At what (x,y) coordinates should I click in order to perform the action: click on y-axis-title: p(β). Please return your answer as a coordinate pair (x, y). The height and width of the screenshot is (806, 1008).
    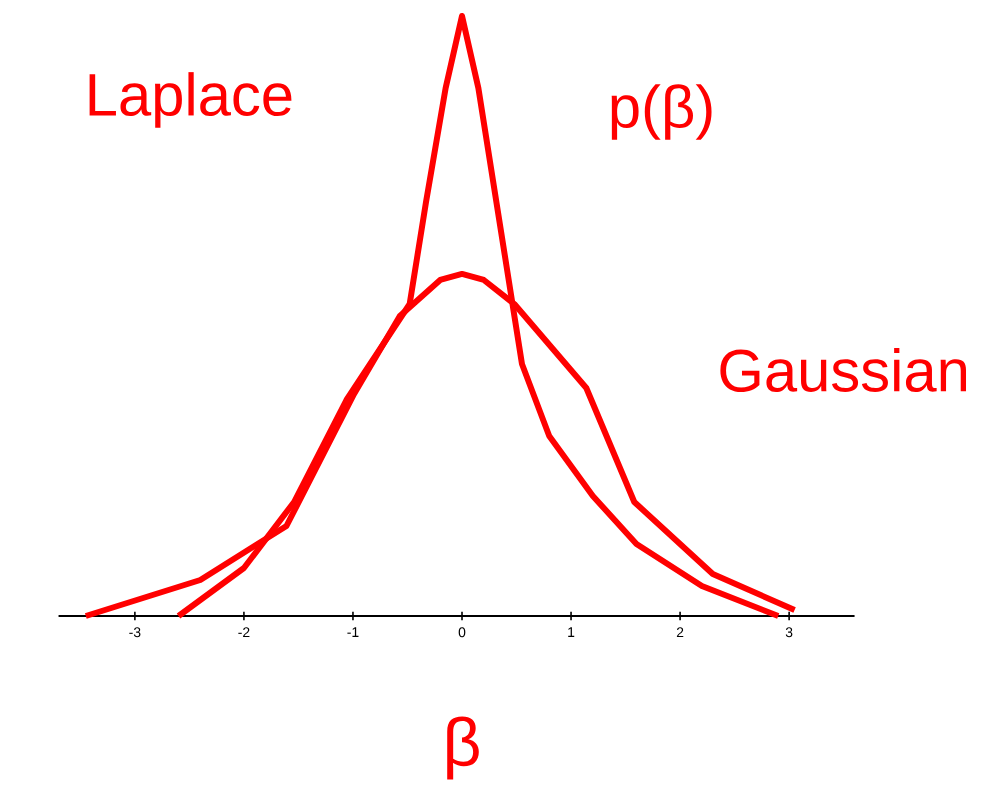
    Looking at the image, I should click on (661, 112).